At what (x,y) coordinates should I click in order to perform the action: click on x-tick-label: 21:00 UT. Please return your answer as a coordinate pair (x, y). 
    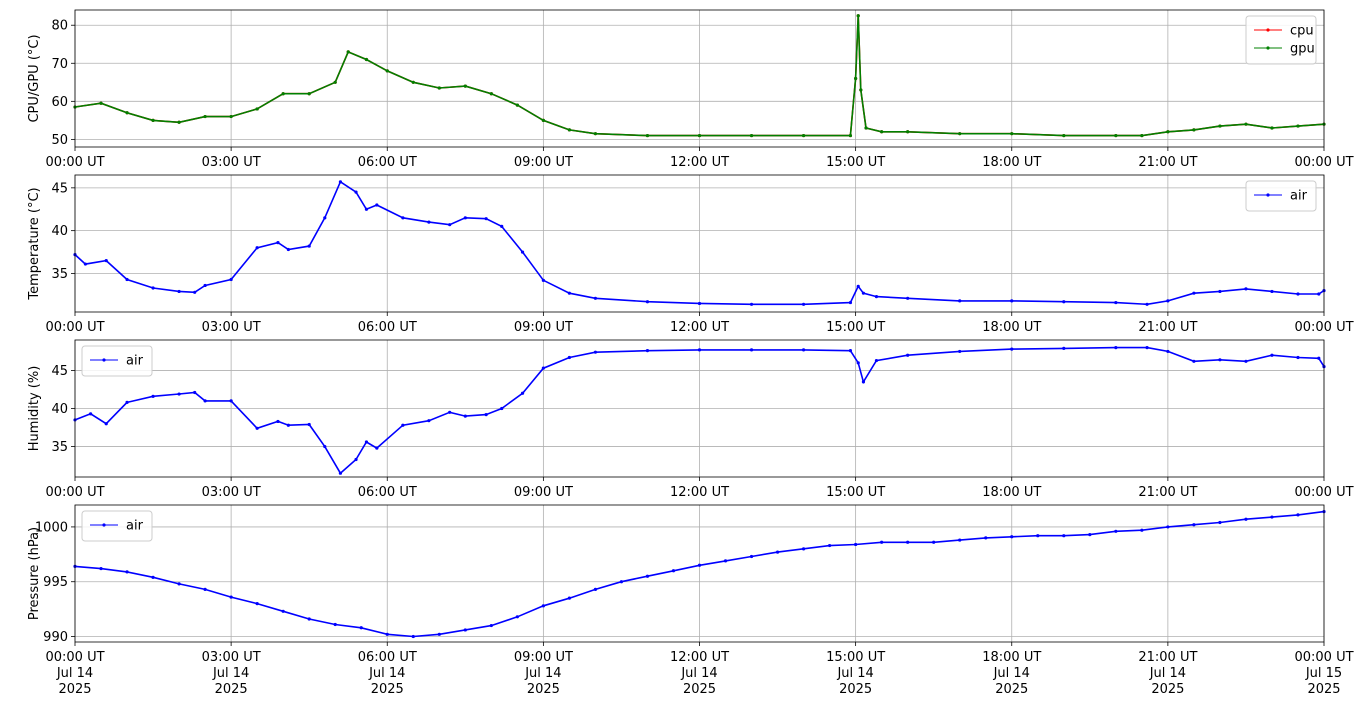
    Looking at the image, I should click on (1167, 327).